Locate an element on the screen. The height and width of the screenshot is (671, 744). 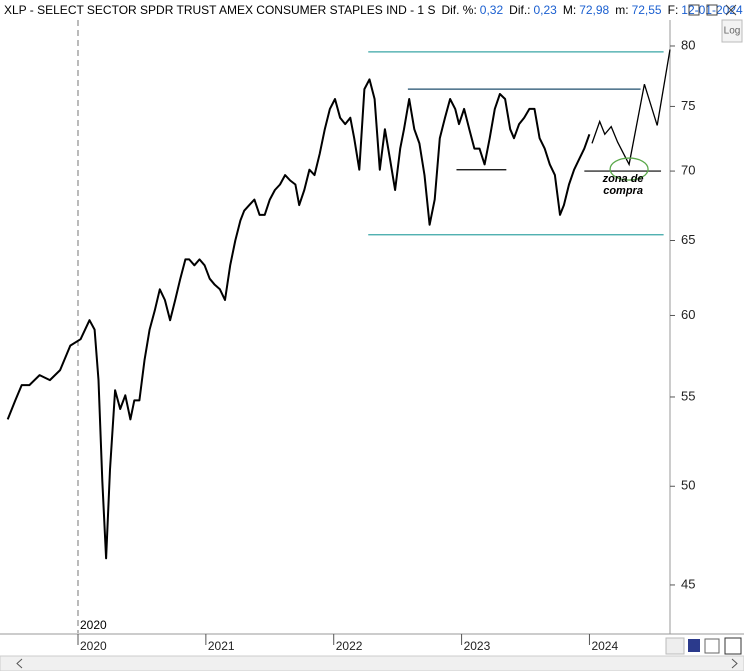
header-field-label: M: is located at coordinates (569, 10).